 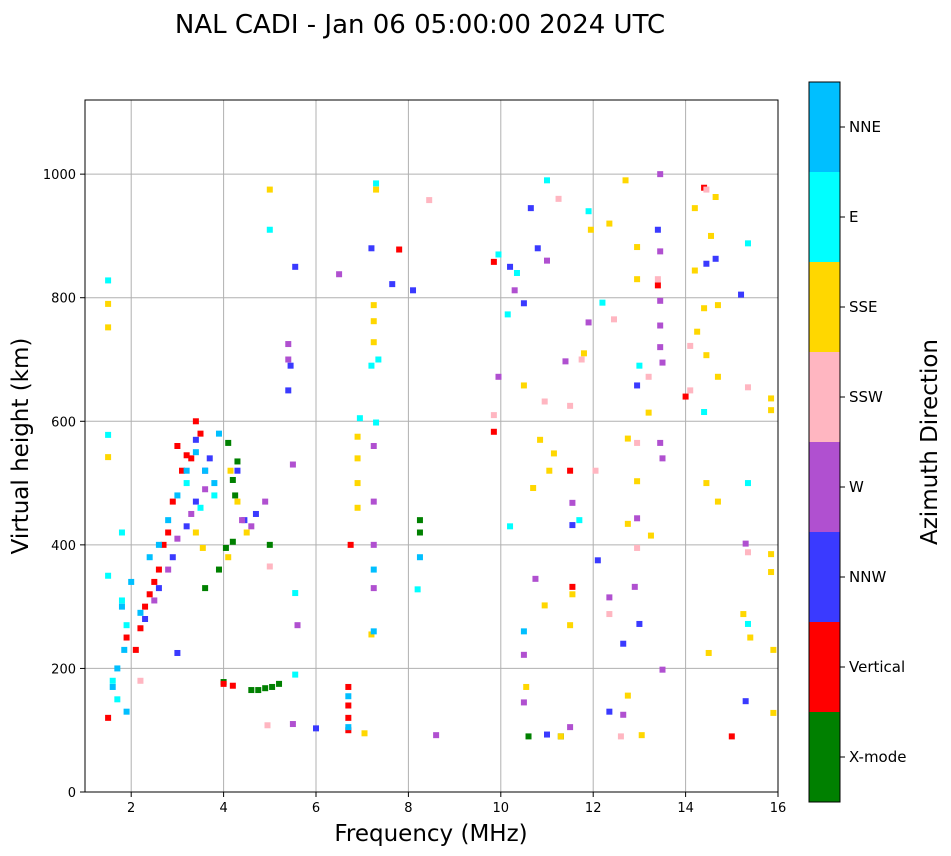 I want to click on x-tick-label: 14, so click(x=685, y=808).